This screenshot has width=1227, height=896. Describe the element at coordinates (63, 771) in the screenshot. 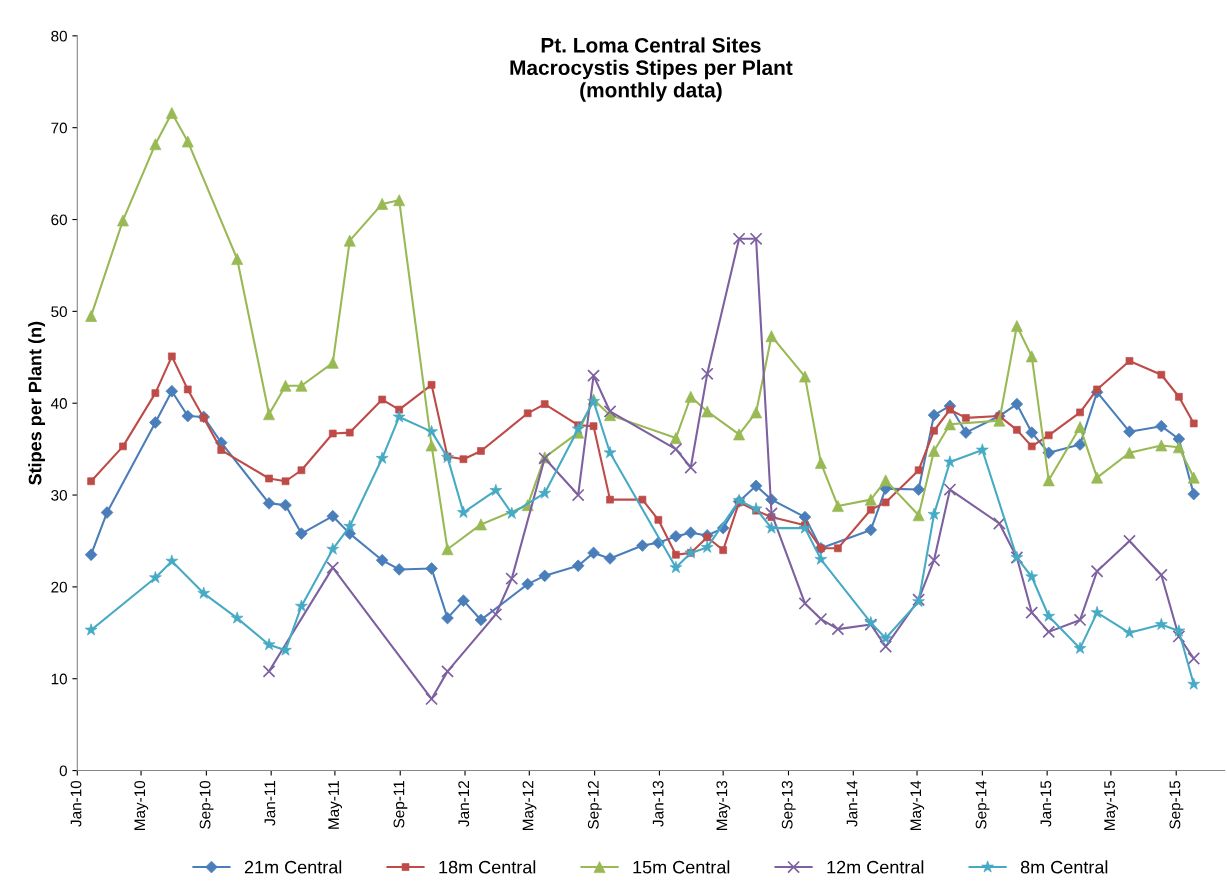

I see `y-tick-label: 0` at that location.